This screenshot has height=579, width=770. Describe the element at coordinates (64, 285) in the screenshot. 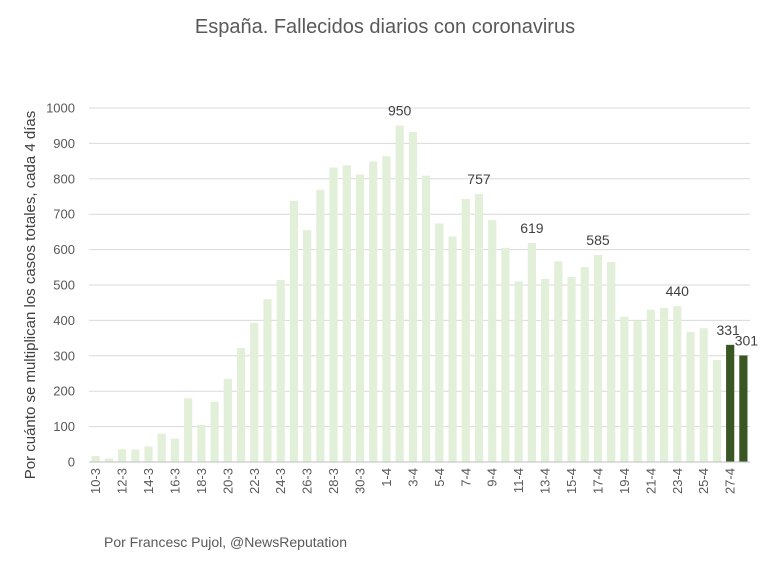

I see `y-tick-label: 500` at that location.